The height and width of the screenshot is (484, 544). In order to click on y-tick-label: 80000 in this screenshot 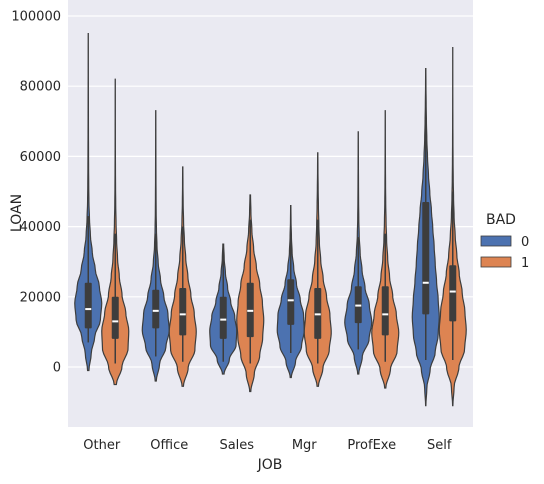, I will do `click(40, 87)`.